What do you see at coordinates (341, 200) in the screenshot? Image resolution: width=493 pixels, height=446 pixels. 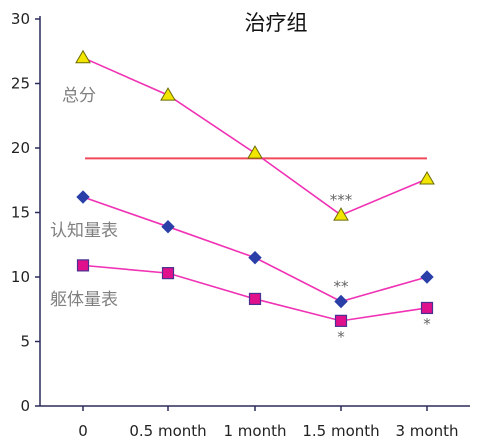 I see `significance-mark: ***` at bounding box center [341, 200].